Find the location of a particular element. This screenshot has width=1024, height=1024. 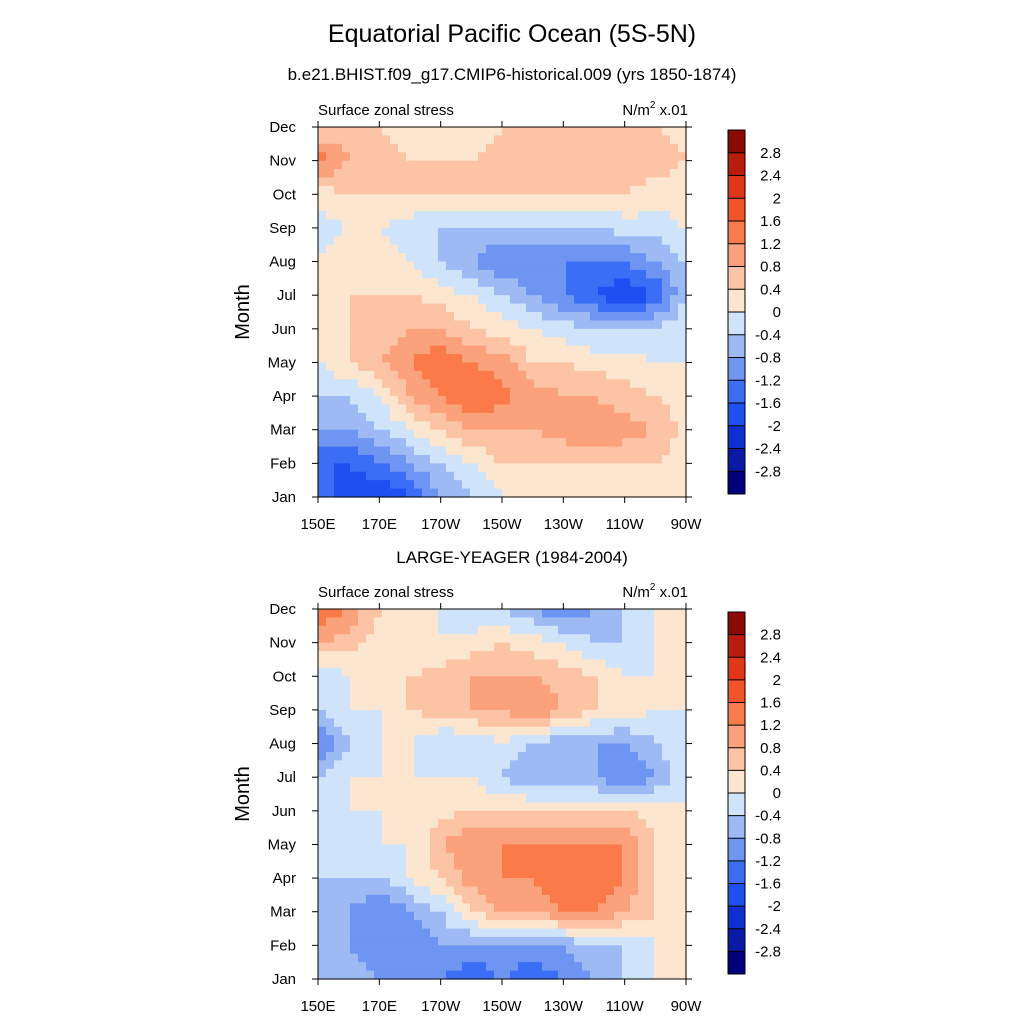

y-axis-label: Month is located at coordinates (243, 312).